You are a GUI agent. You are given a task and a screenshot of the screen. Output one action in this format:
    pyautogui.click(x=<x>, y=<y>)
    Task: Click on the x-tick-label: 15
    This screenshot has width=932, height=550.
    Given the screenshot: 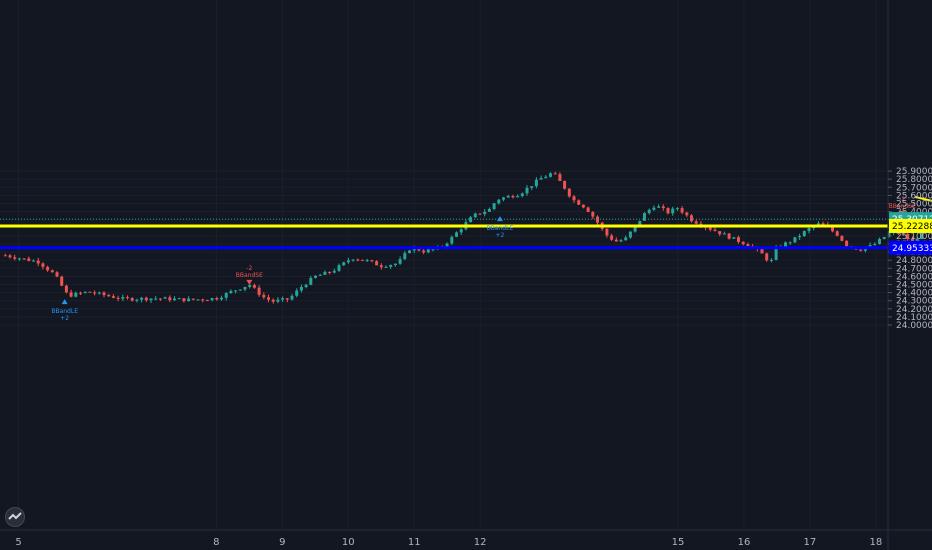 What is the action you would take?
    pyautogui.click(x=678, y=542)
    